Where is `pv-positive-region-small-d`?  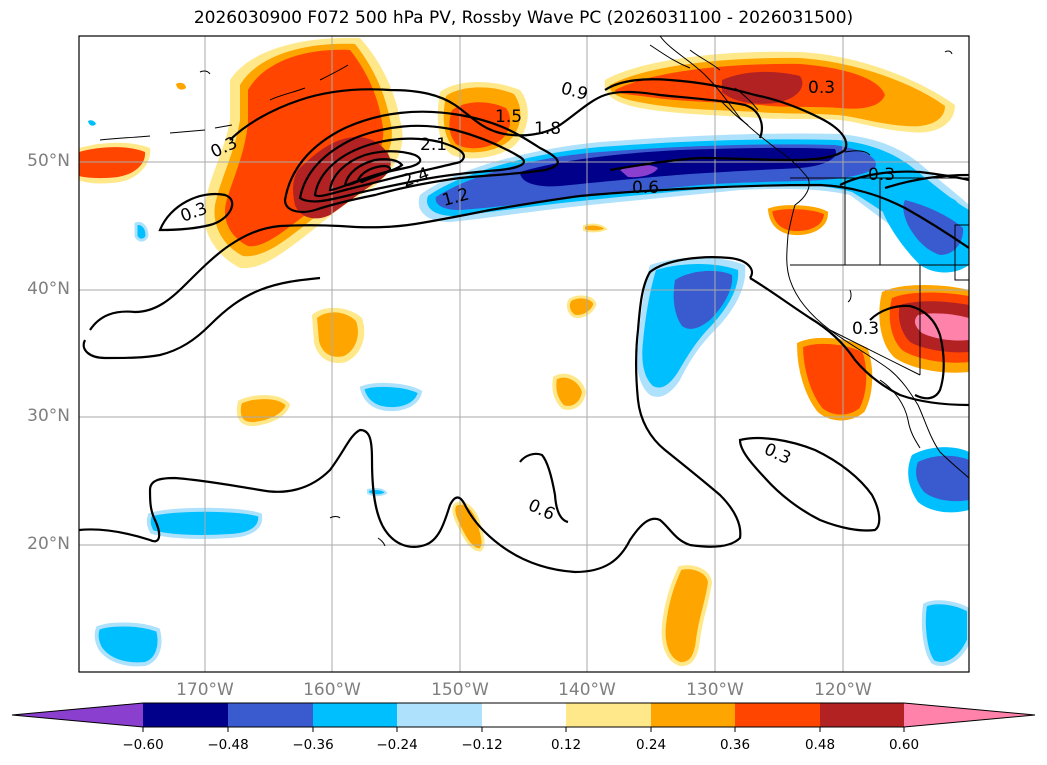 pv-positive-region-small-d is located at coordinates (581, 306).